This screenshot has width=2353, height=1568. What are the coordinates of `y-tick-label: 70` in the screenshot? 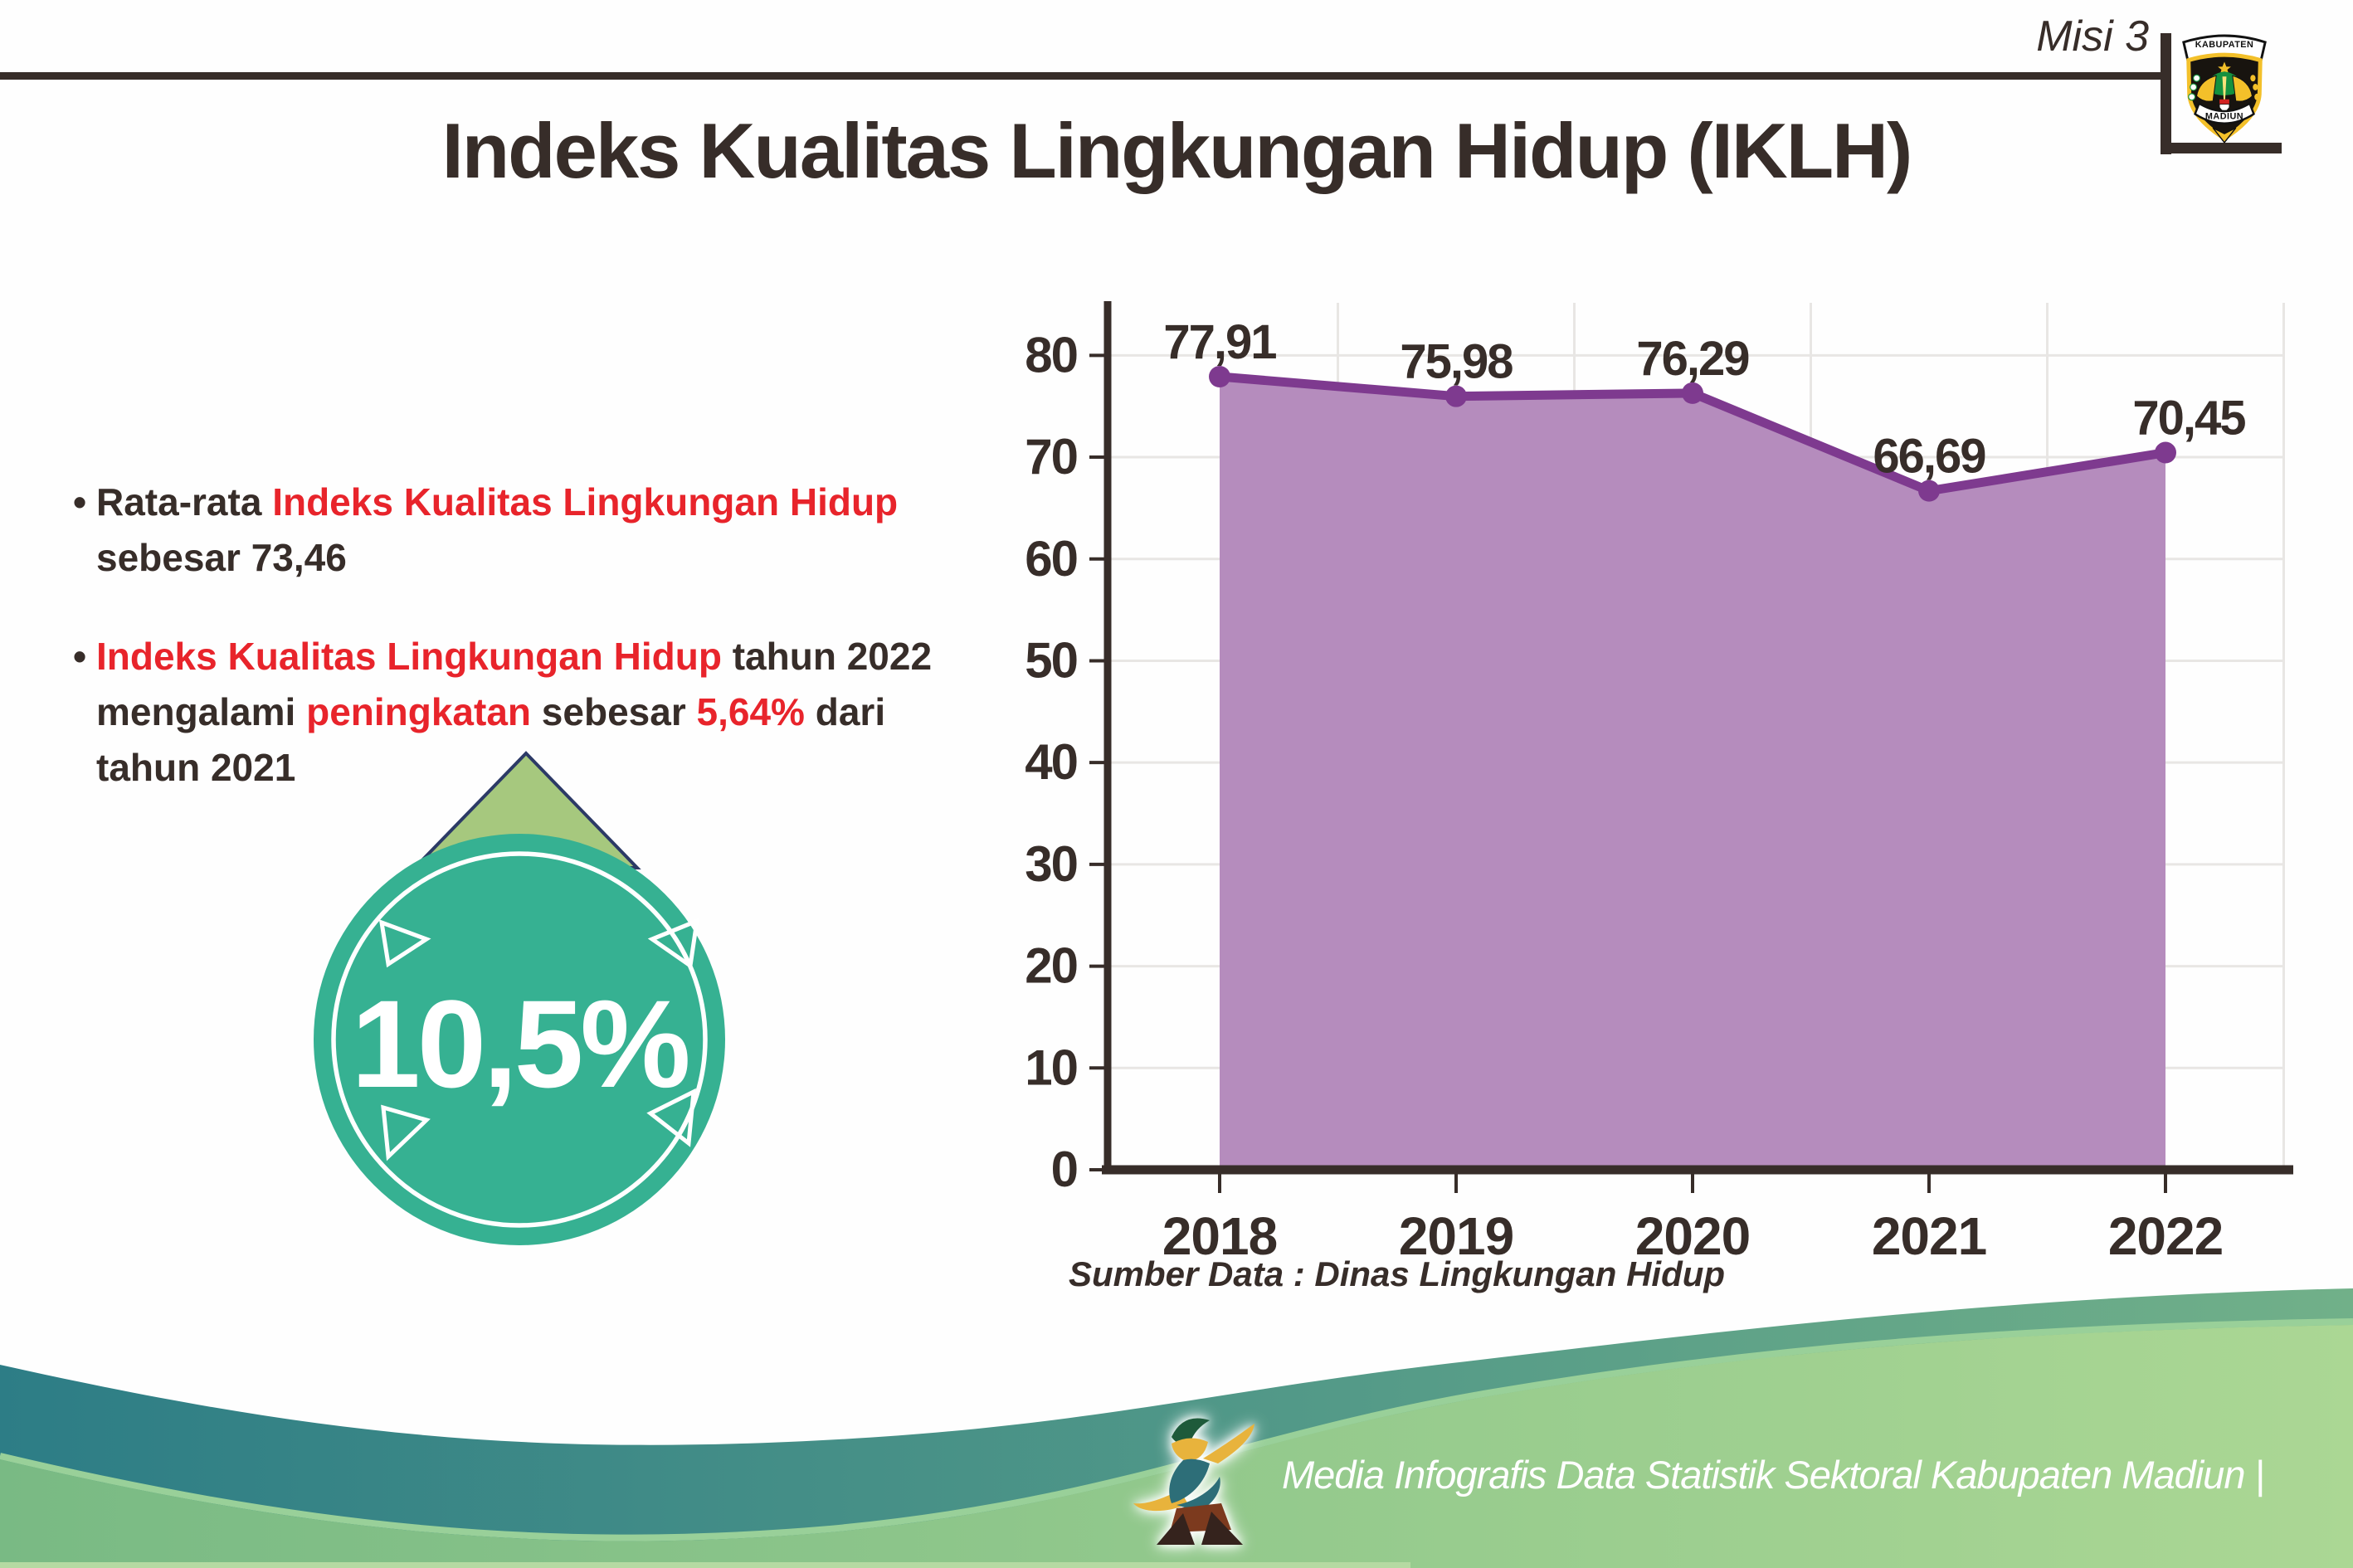 It's located at (1051, 457).